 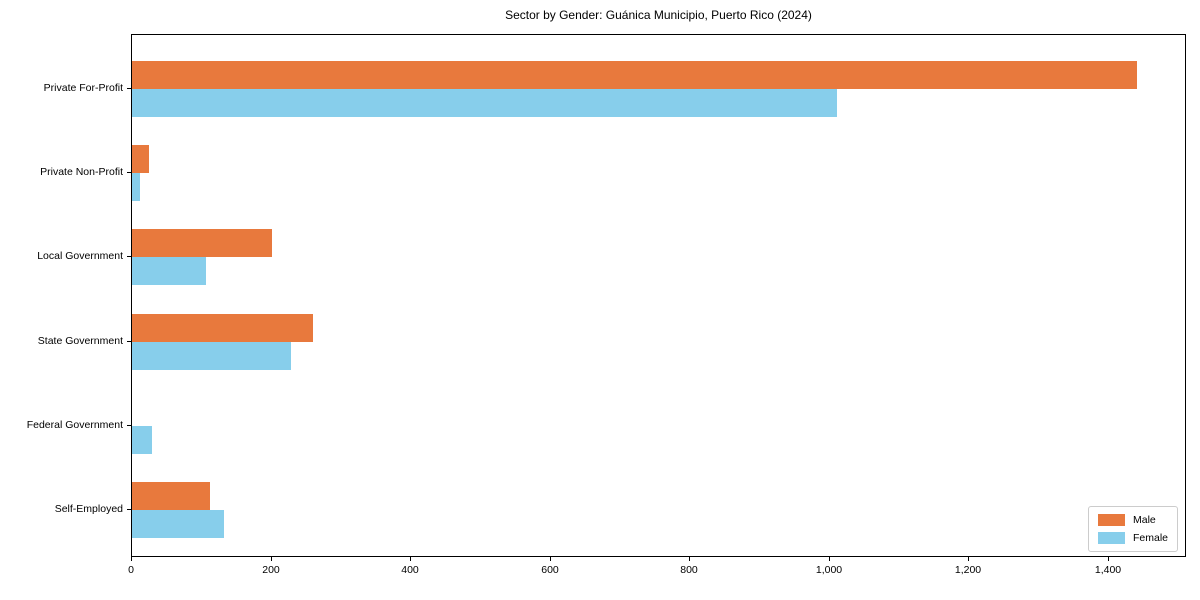 What do you see at coordinates (80, 340) in the screenshot?
I see `y-tick-label-state-government: State Government` at bounding box center [80, 340].